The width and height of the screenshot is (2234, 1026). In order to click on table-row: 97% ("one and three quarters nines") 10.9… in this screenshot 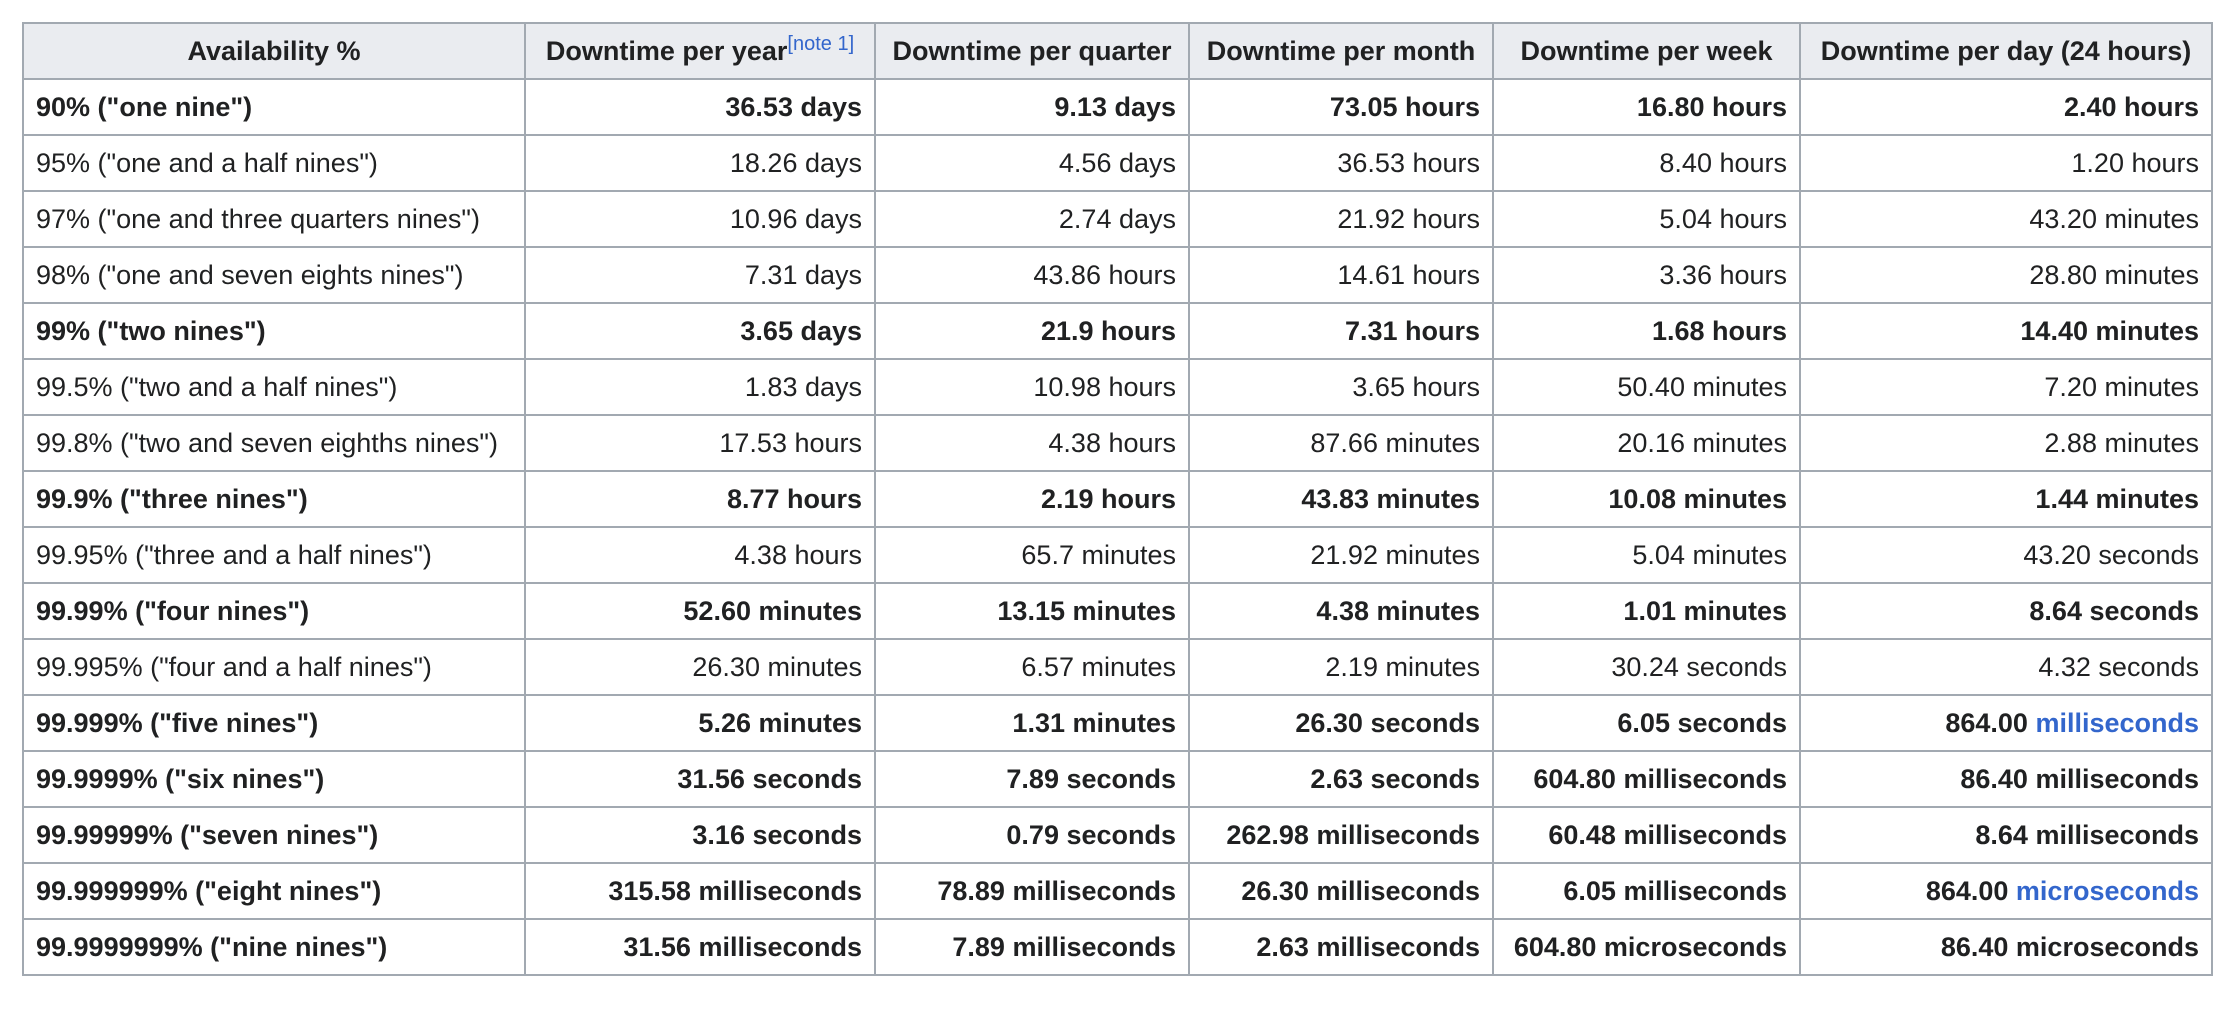, I will do `click(1117, 219)`.